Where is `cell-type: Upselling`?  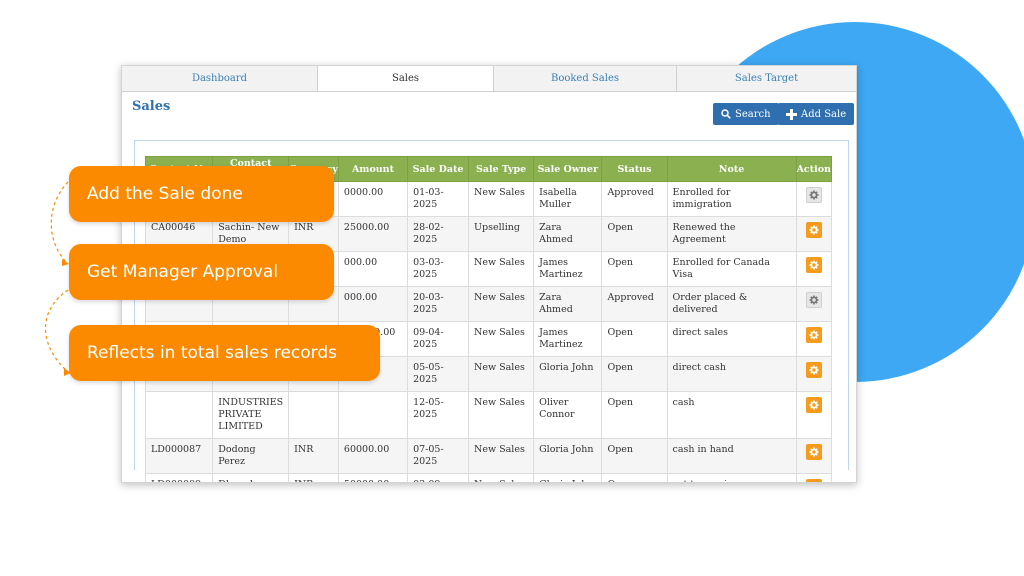 cell-type: Upselling is located at coordinates (501, 234).